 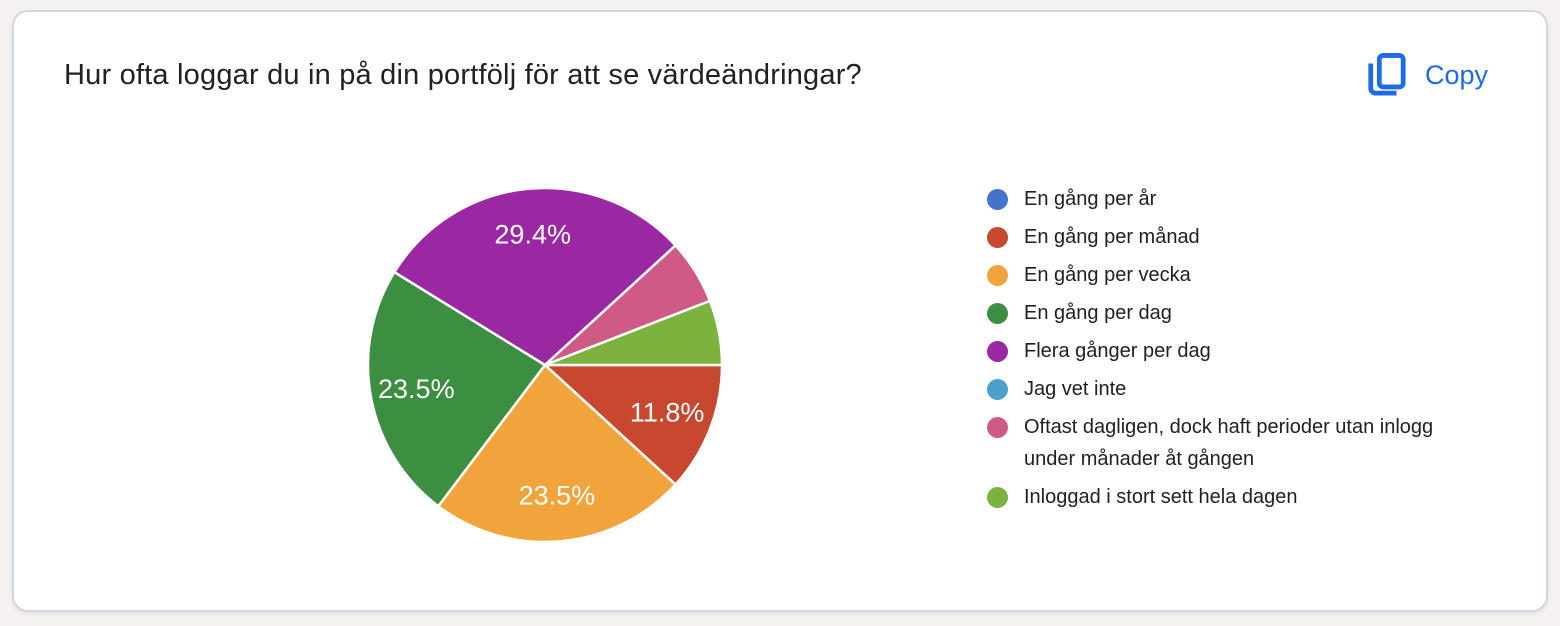 I want to click on copy-button: Copy, so click(x=1426, y=75).